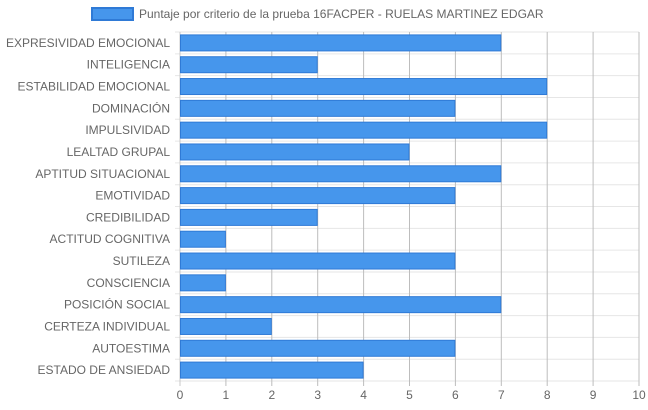 Image resolution: width=648 pixels, height=410 pixels. What do you see at coordinates (271, 395) in the screenshot?
I see `x-tick-label: 2` at bounding box center [271, 395].